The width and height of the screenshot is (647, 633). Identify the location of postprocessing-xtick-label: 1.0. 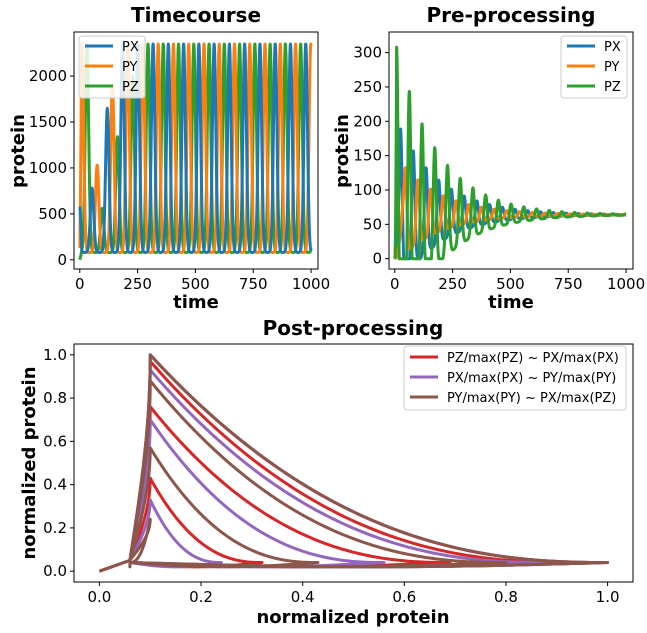
(608, 597).